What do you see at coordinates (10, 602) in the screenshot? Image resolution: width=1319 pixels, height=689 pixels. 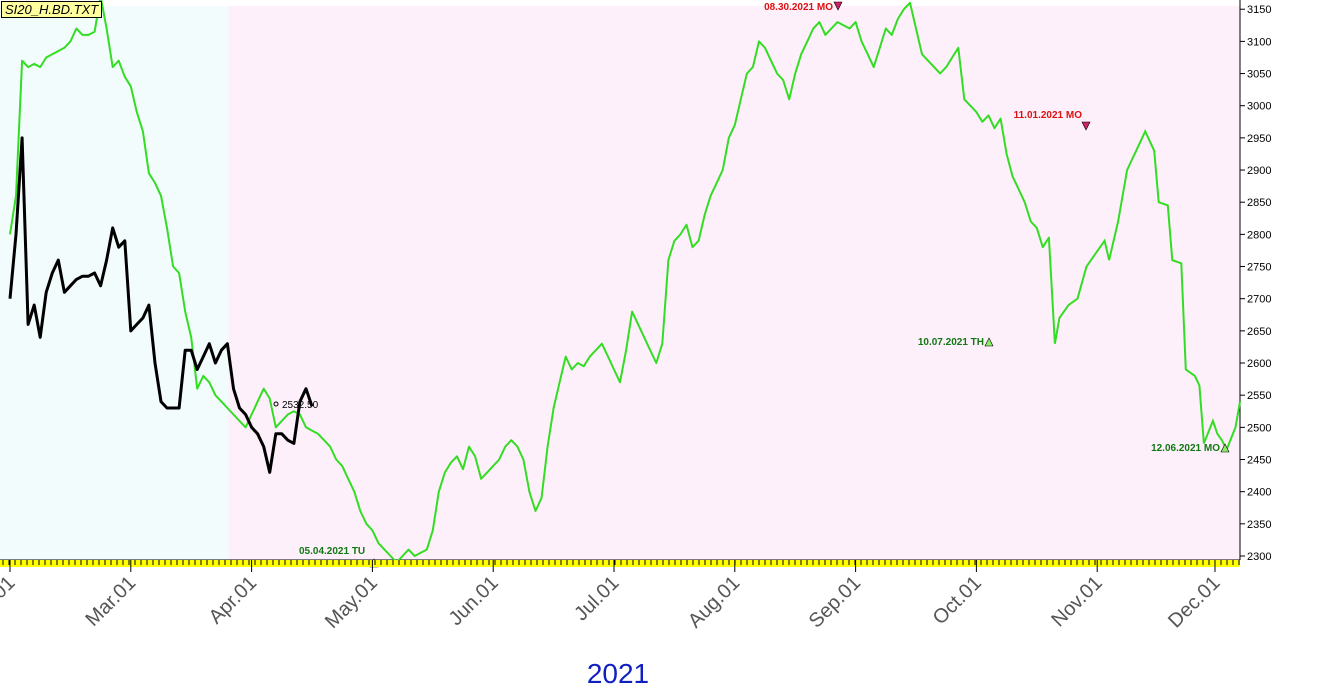 I see `x-tick-label: Feb.01` at bounding box center [10, 602].